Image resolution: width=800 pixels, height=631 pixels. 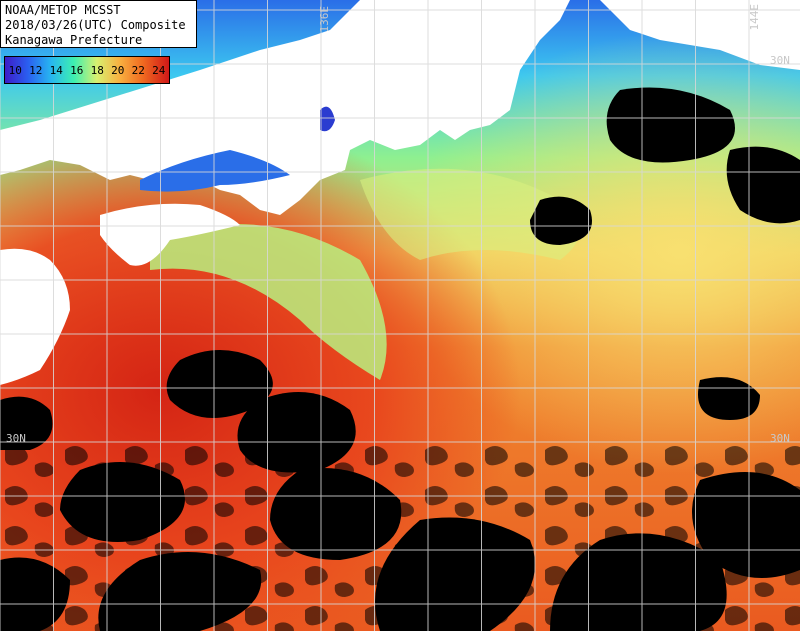 I want to click on temperature-legend: 10 12 14 16 18 20 22 24, so click(x=87, y=70).